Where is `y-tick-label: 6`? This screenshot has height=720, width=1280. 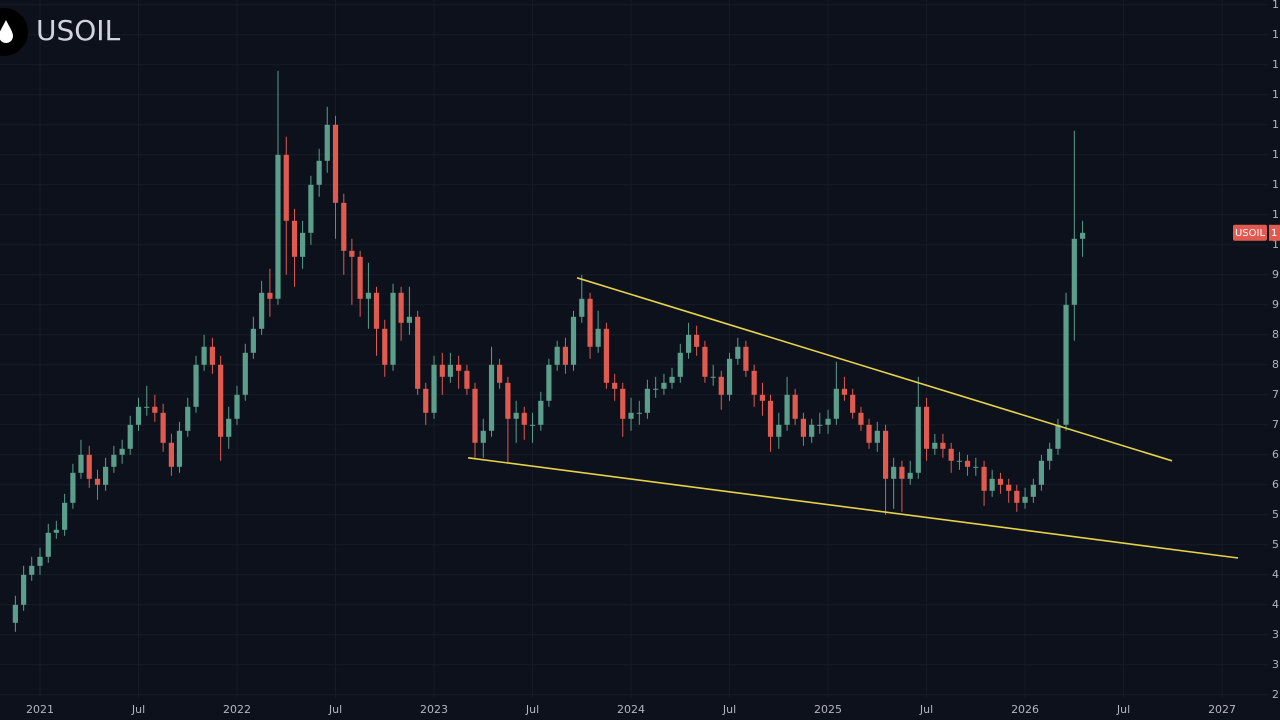 y-tick-label: 6 is located at coordinates (1275, 484).